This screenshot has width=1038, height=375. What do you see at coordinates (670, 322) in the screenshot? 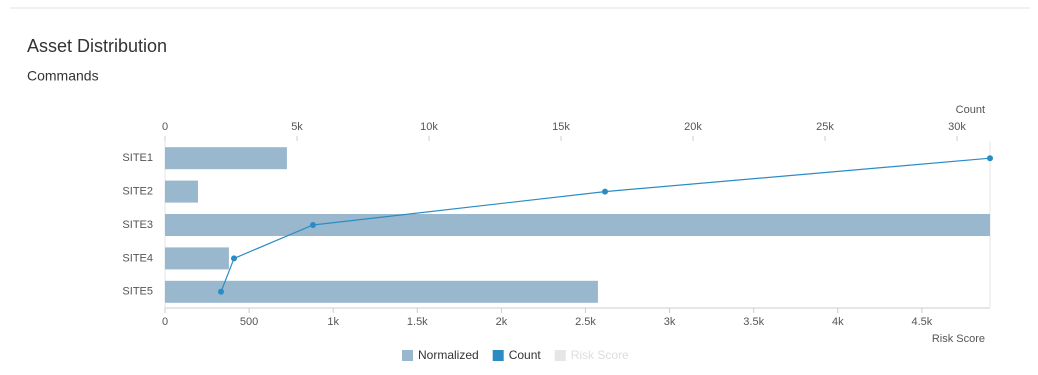
I see `x-tick-label: 3k` at bounding box center [670, 322].